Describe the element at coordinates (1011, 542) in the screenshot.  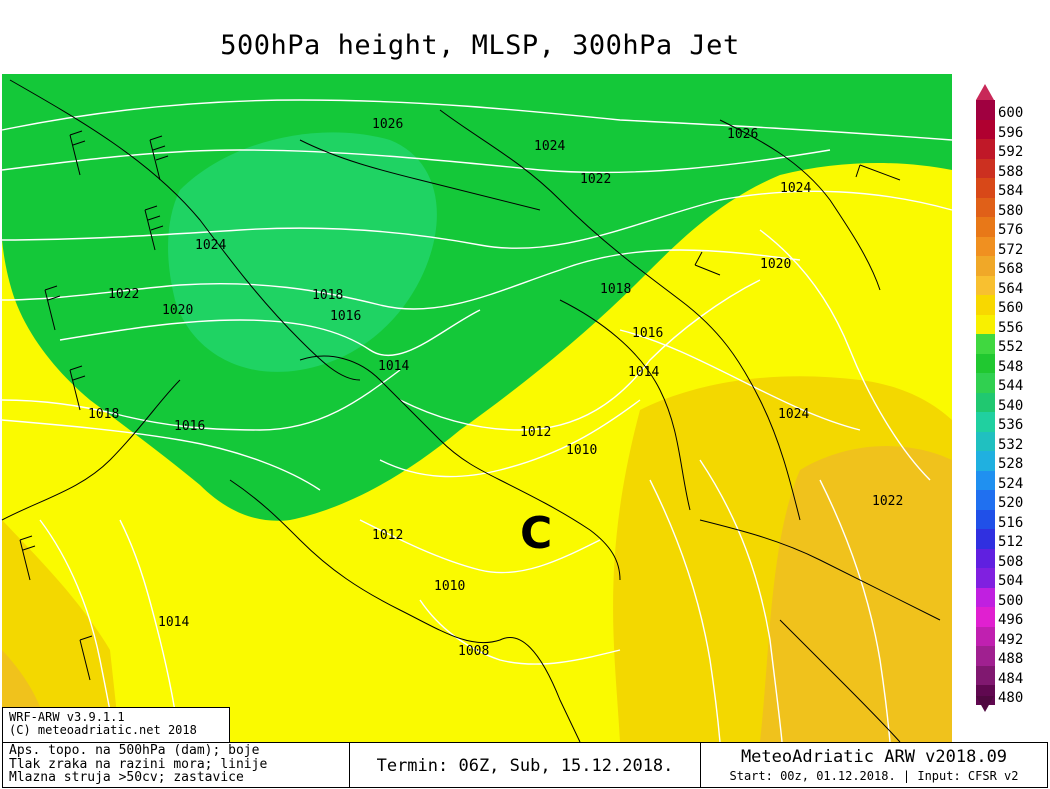
I see `legend-label: 512` at that location.